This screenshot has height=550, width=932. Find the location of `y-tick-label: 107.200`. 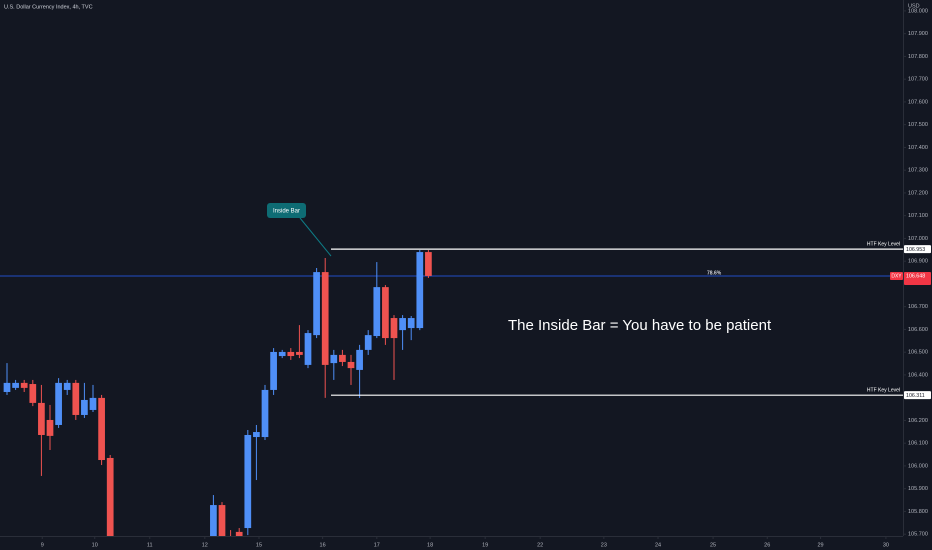

y-tick-label: 107.200 is located at coordinates (918, 193).